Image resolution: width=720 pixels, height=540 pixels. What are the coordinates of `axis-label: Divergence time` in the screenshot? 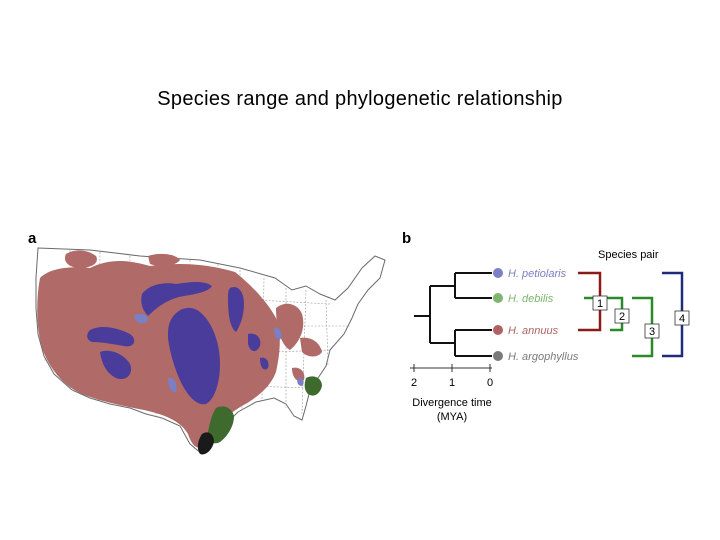 It's located at (451, 403).